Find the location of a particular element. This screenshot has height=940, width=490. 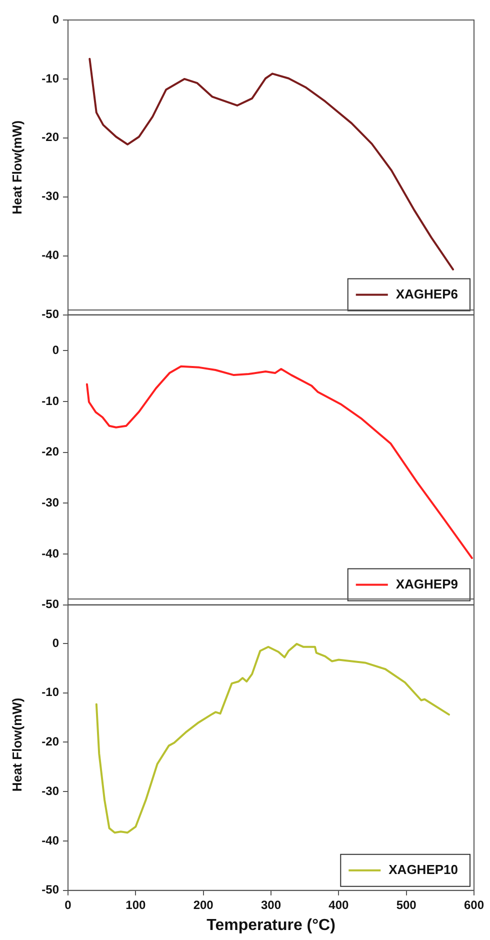

x-tick-label: 200 is located at coordinates (203, 904).